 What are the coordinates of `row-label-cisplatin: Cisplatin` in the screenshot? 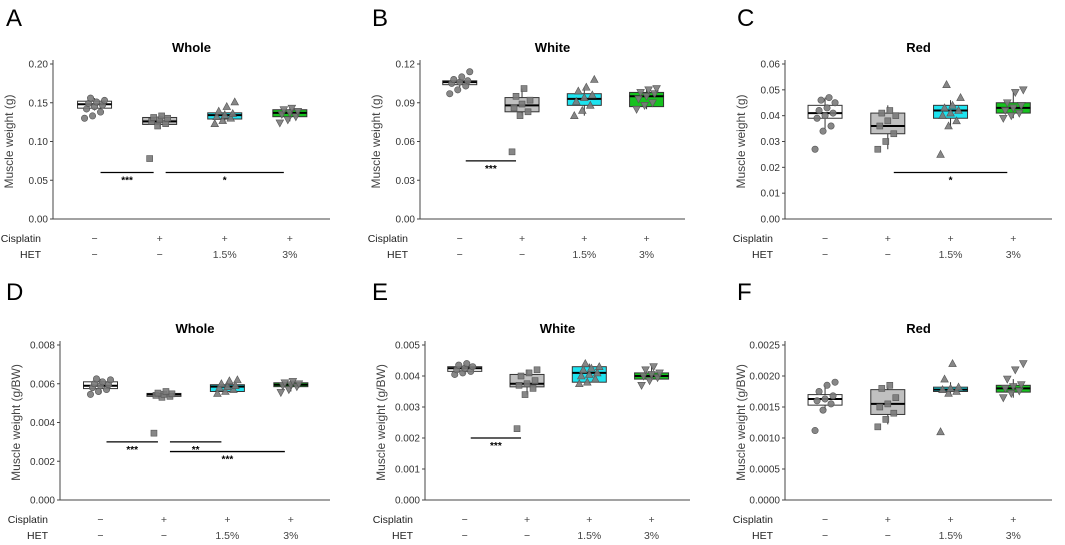 It's located at (753, 239).